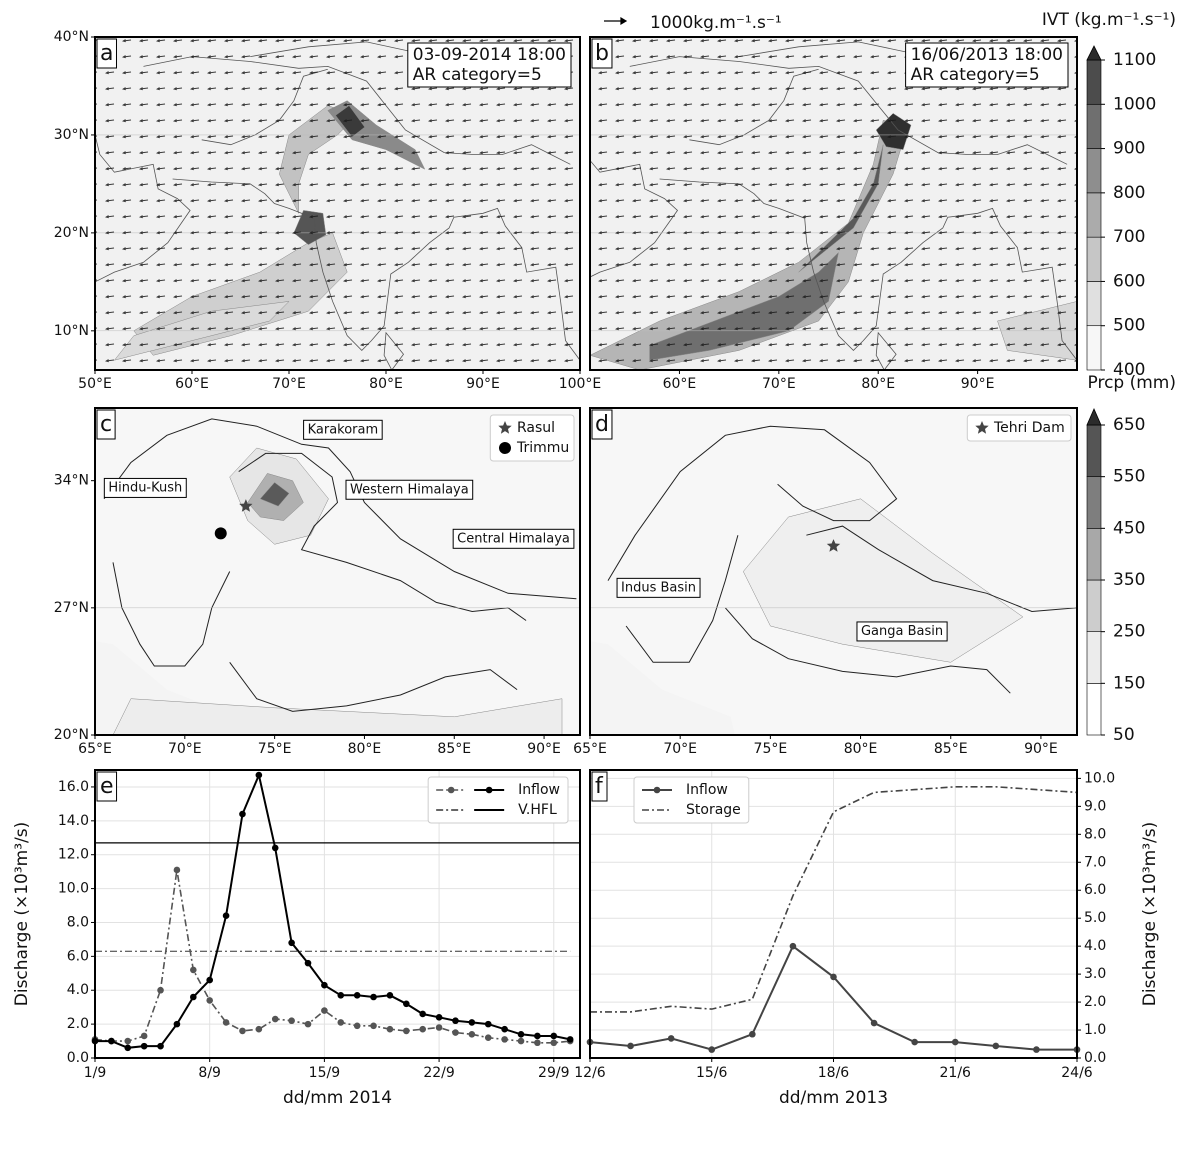  Describe the element at coordinates (246, 505) in the screenshot. I see `site-star` at that location.